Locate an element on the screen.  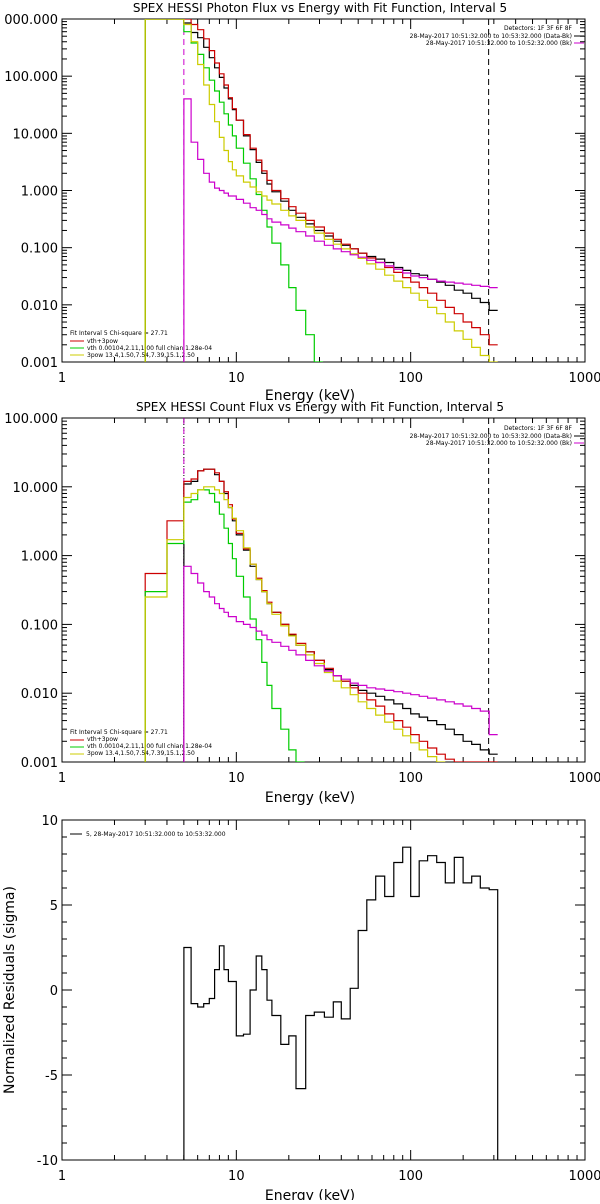
y-tick-label: -5 is located at coordinates (51, 1076).